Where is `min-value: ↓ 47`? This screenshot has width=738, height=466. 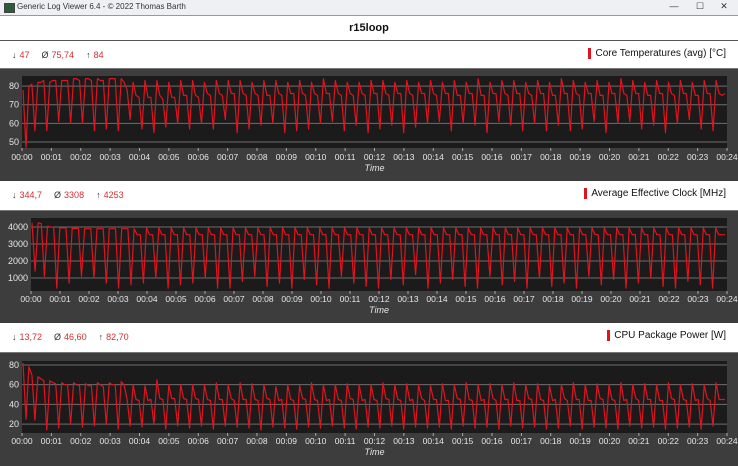
min-value: ↓ 47 is located at coordinates (21, 55).